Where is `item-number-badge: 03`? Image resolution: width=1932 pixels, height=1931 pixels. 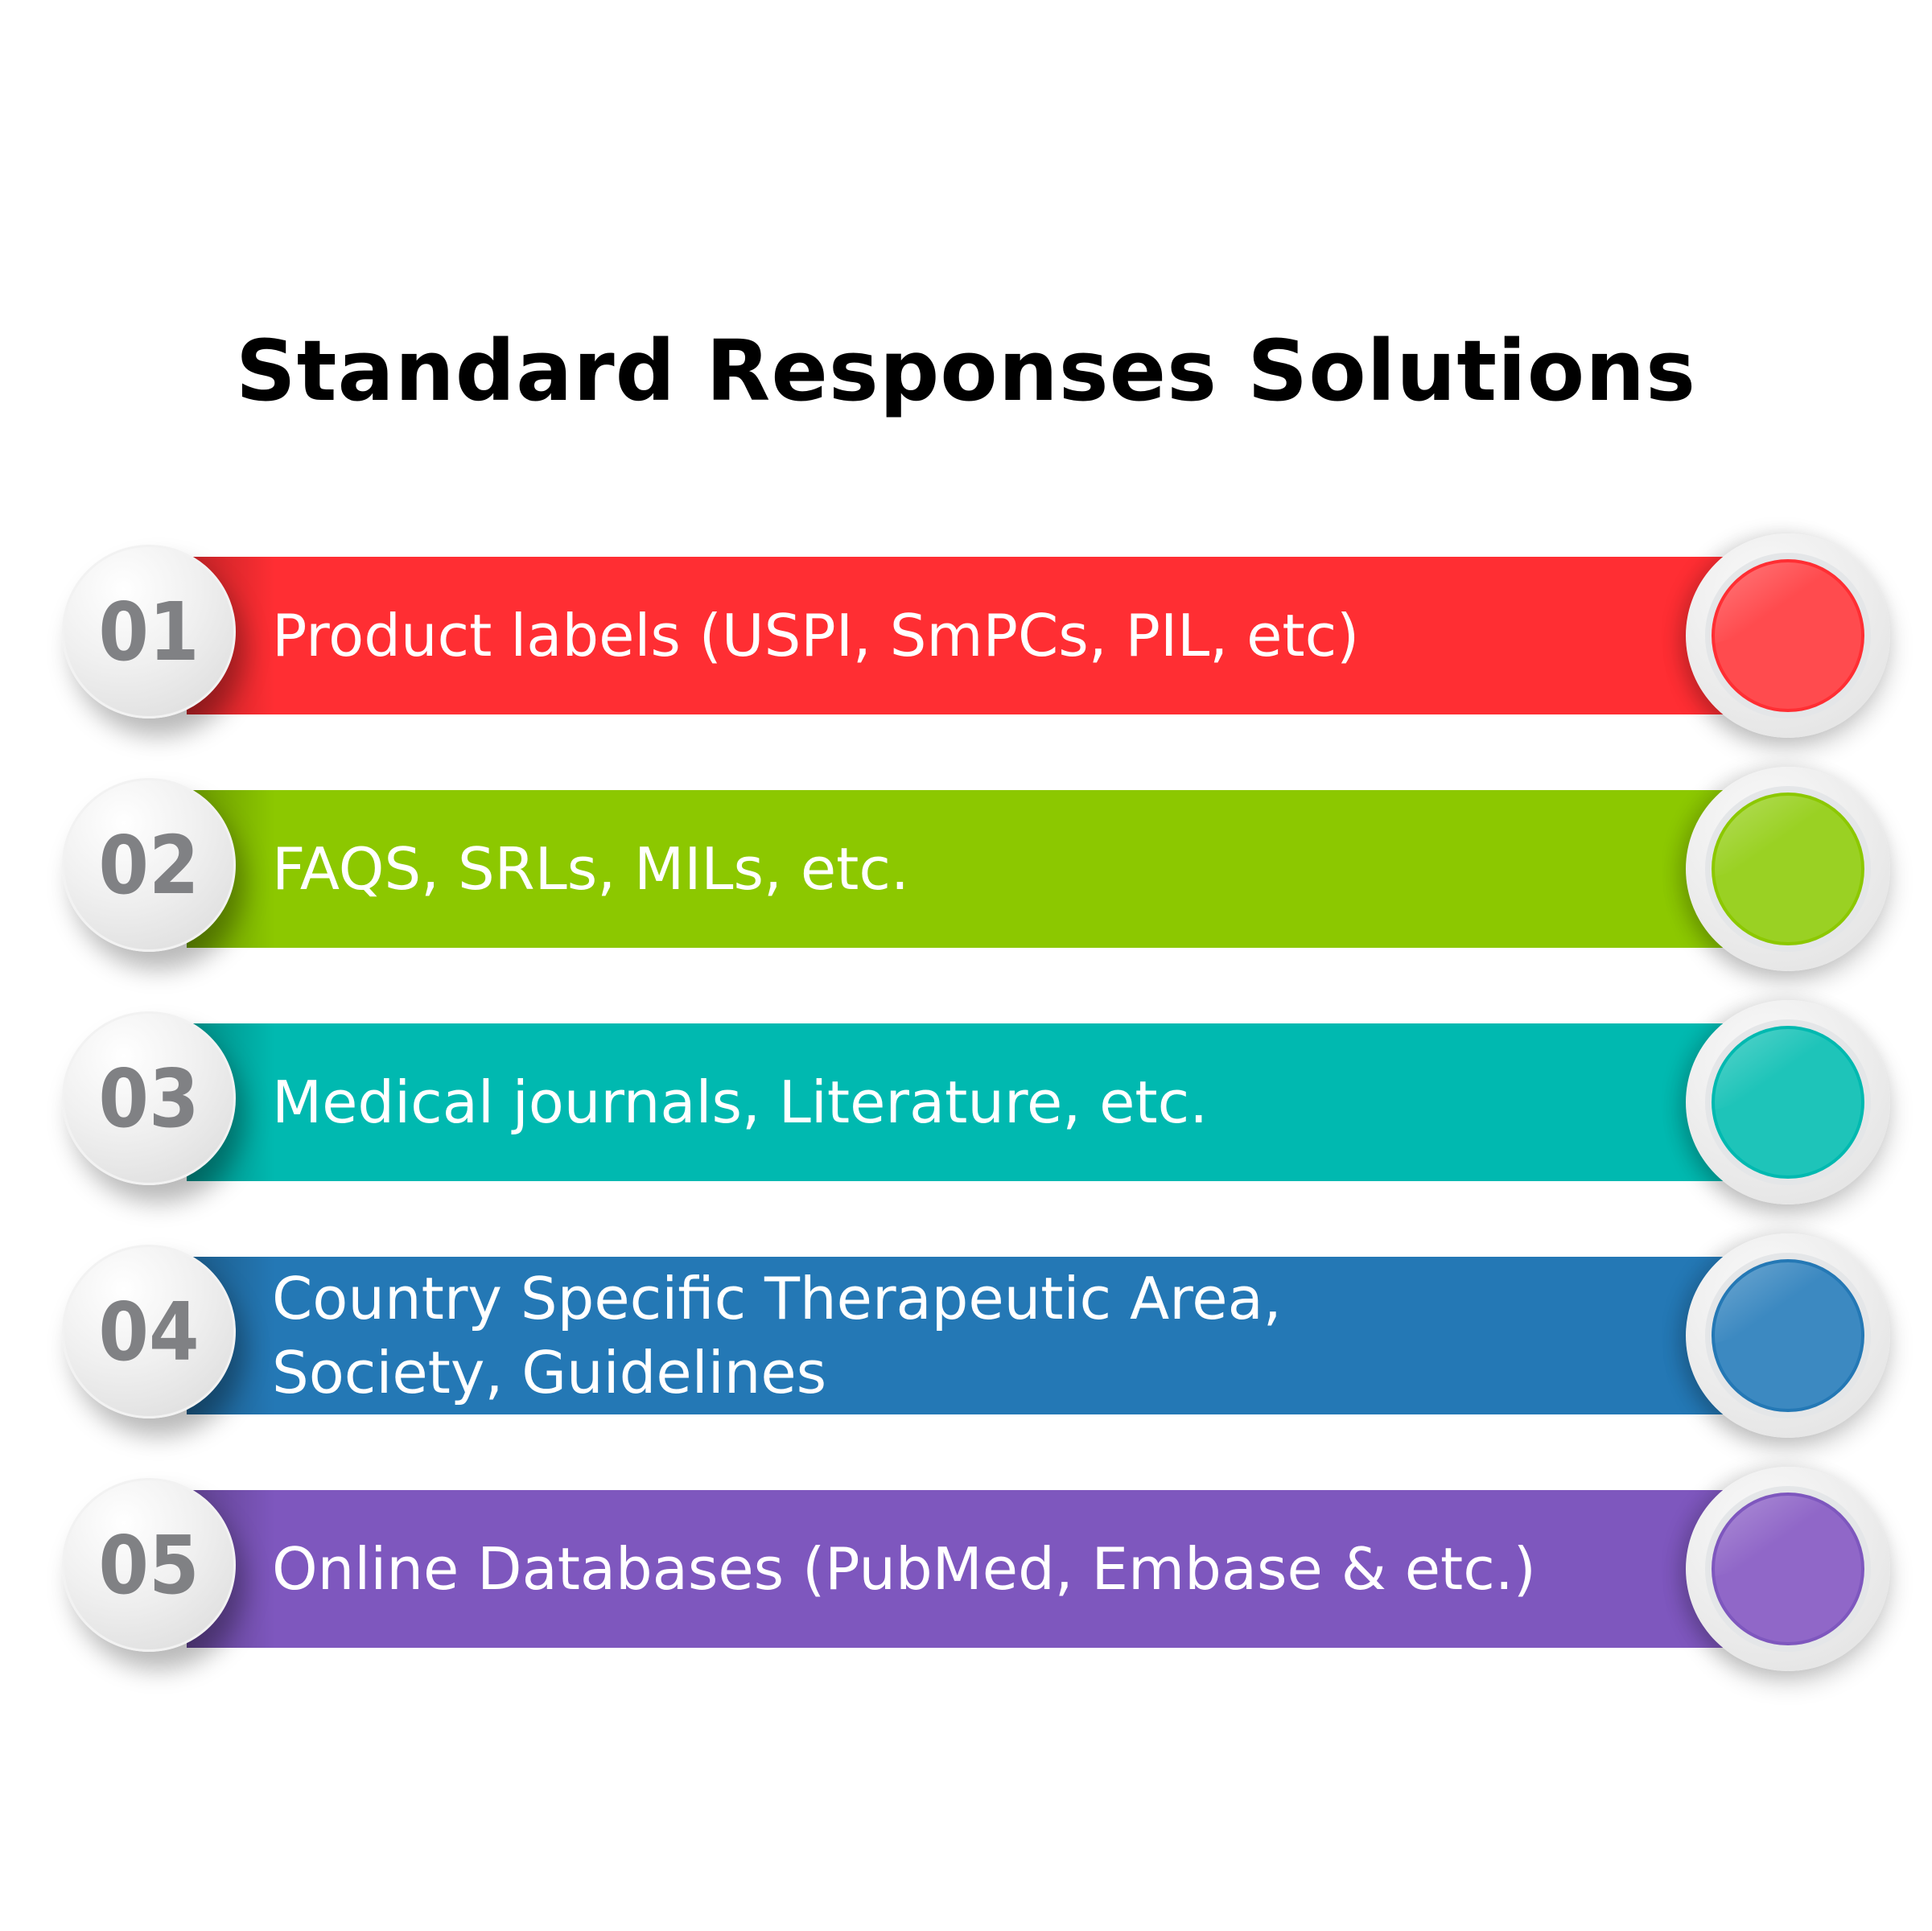 item-number-badge: 03 is located at coordinates (149, 1098).